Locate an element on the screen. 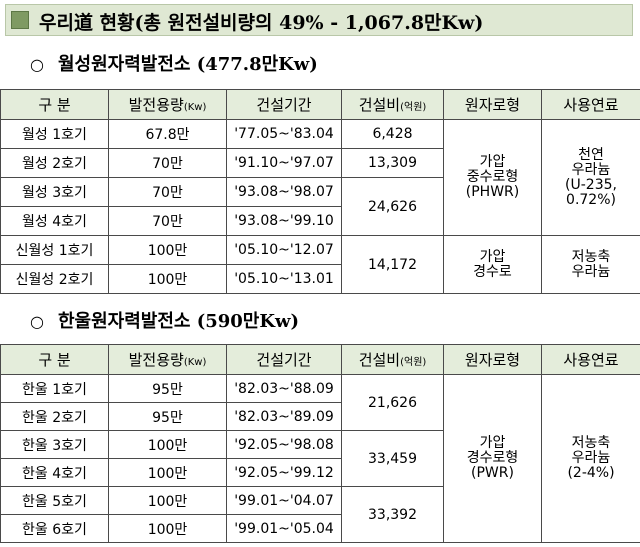 This screenshot has width=640, height=547. unit-name: 한울 5호기 is located at coordinates (54, 500).